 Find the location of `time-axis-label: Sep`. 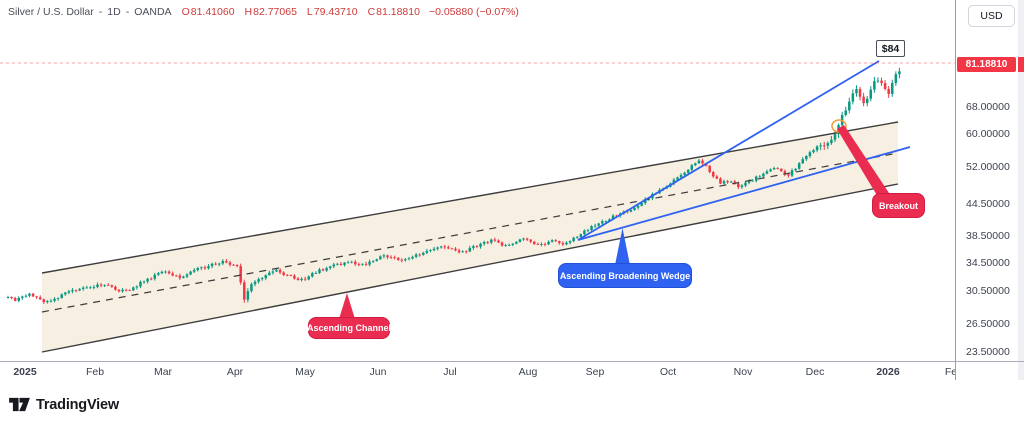

time-axis-label: Sep is located at coordinates (595, 372).